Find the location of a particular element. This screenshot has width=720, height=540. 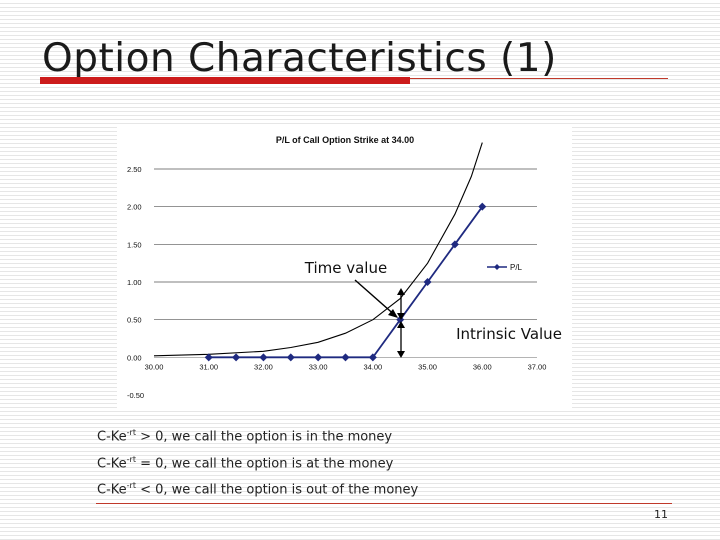

y-tick-label: -0.50 is located at coordinates (135, 395).